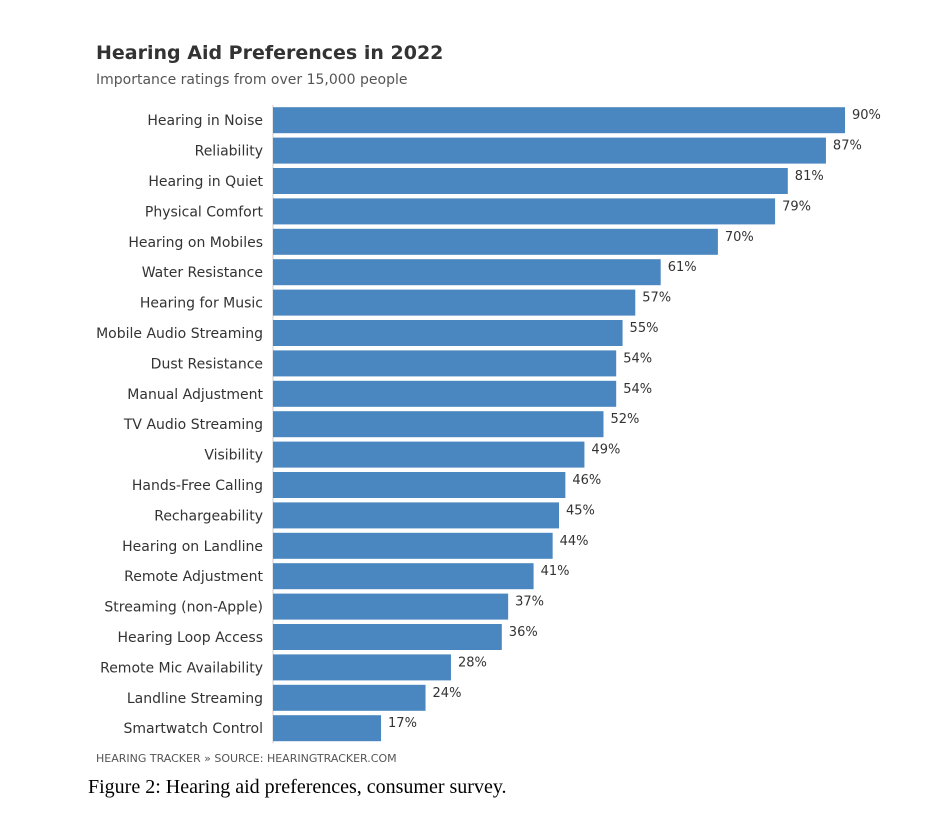 This screenshot has width=946, height=831. What do you see at coordinates (207, 364) in the screenshot?
I see `category-label: Dust Resistance` at bounding box center [207, 364].